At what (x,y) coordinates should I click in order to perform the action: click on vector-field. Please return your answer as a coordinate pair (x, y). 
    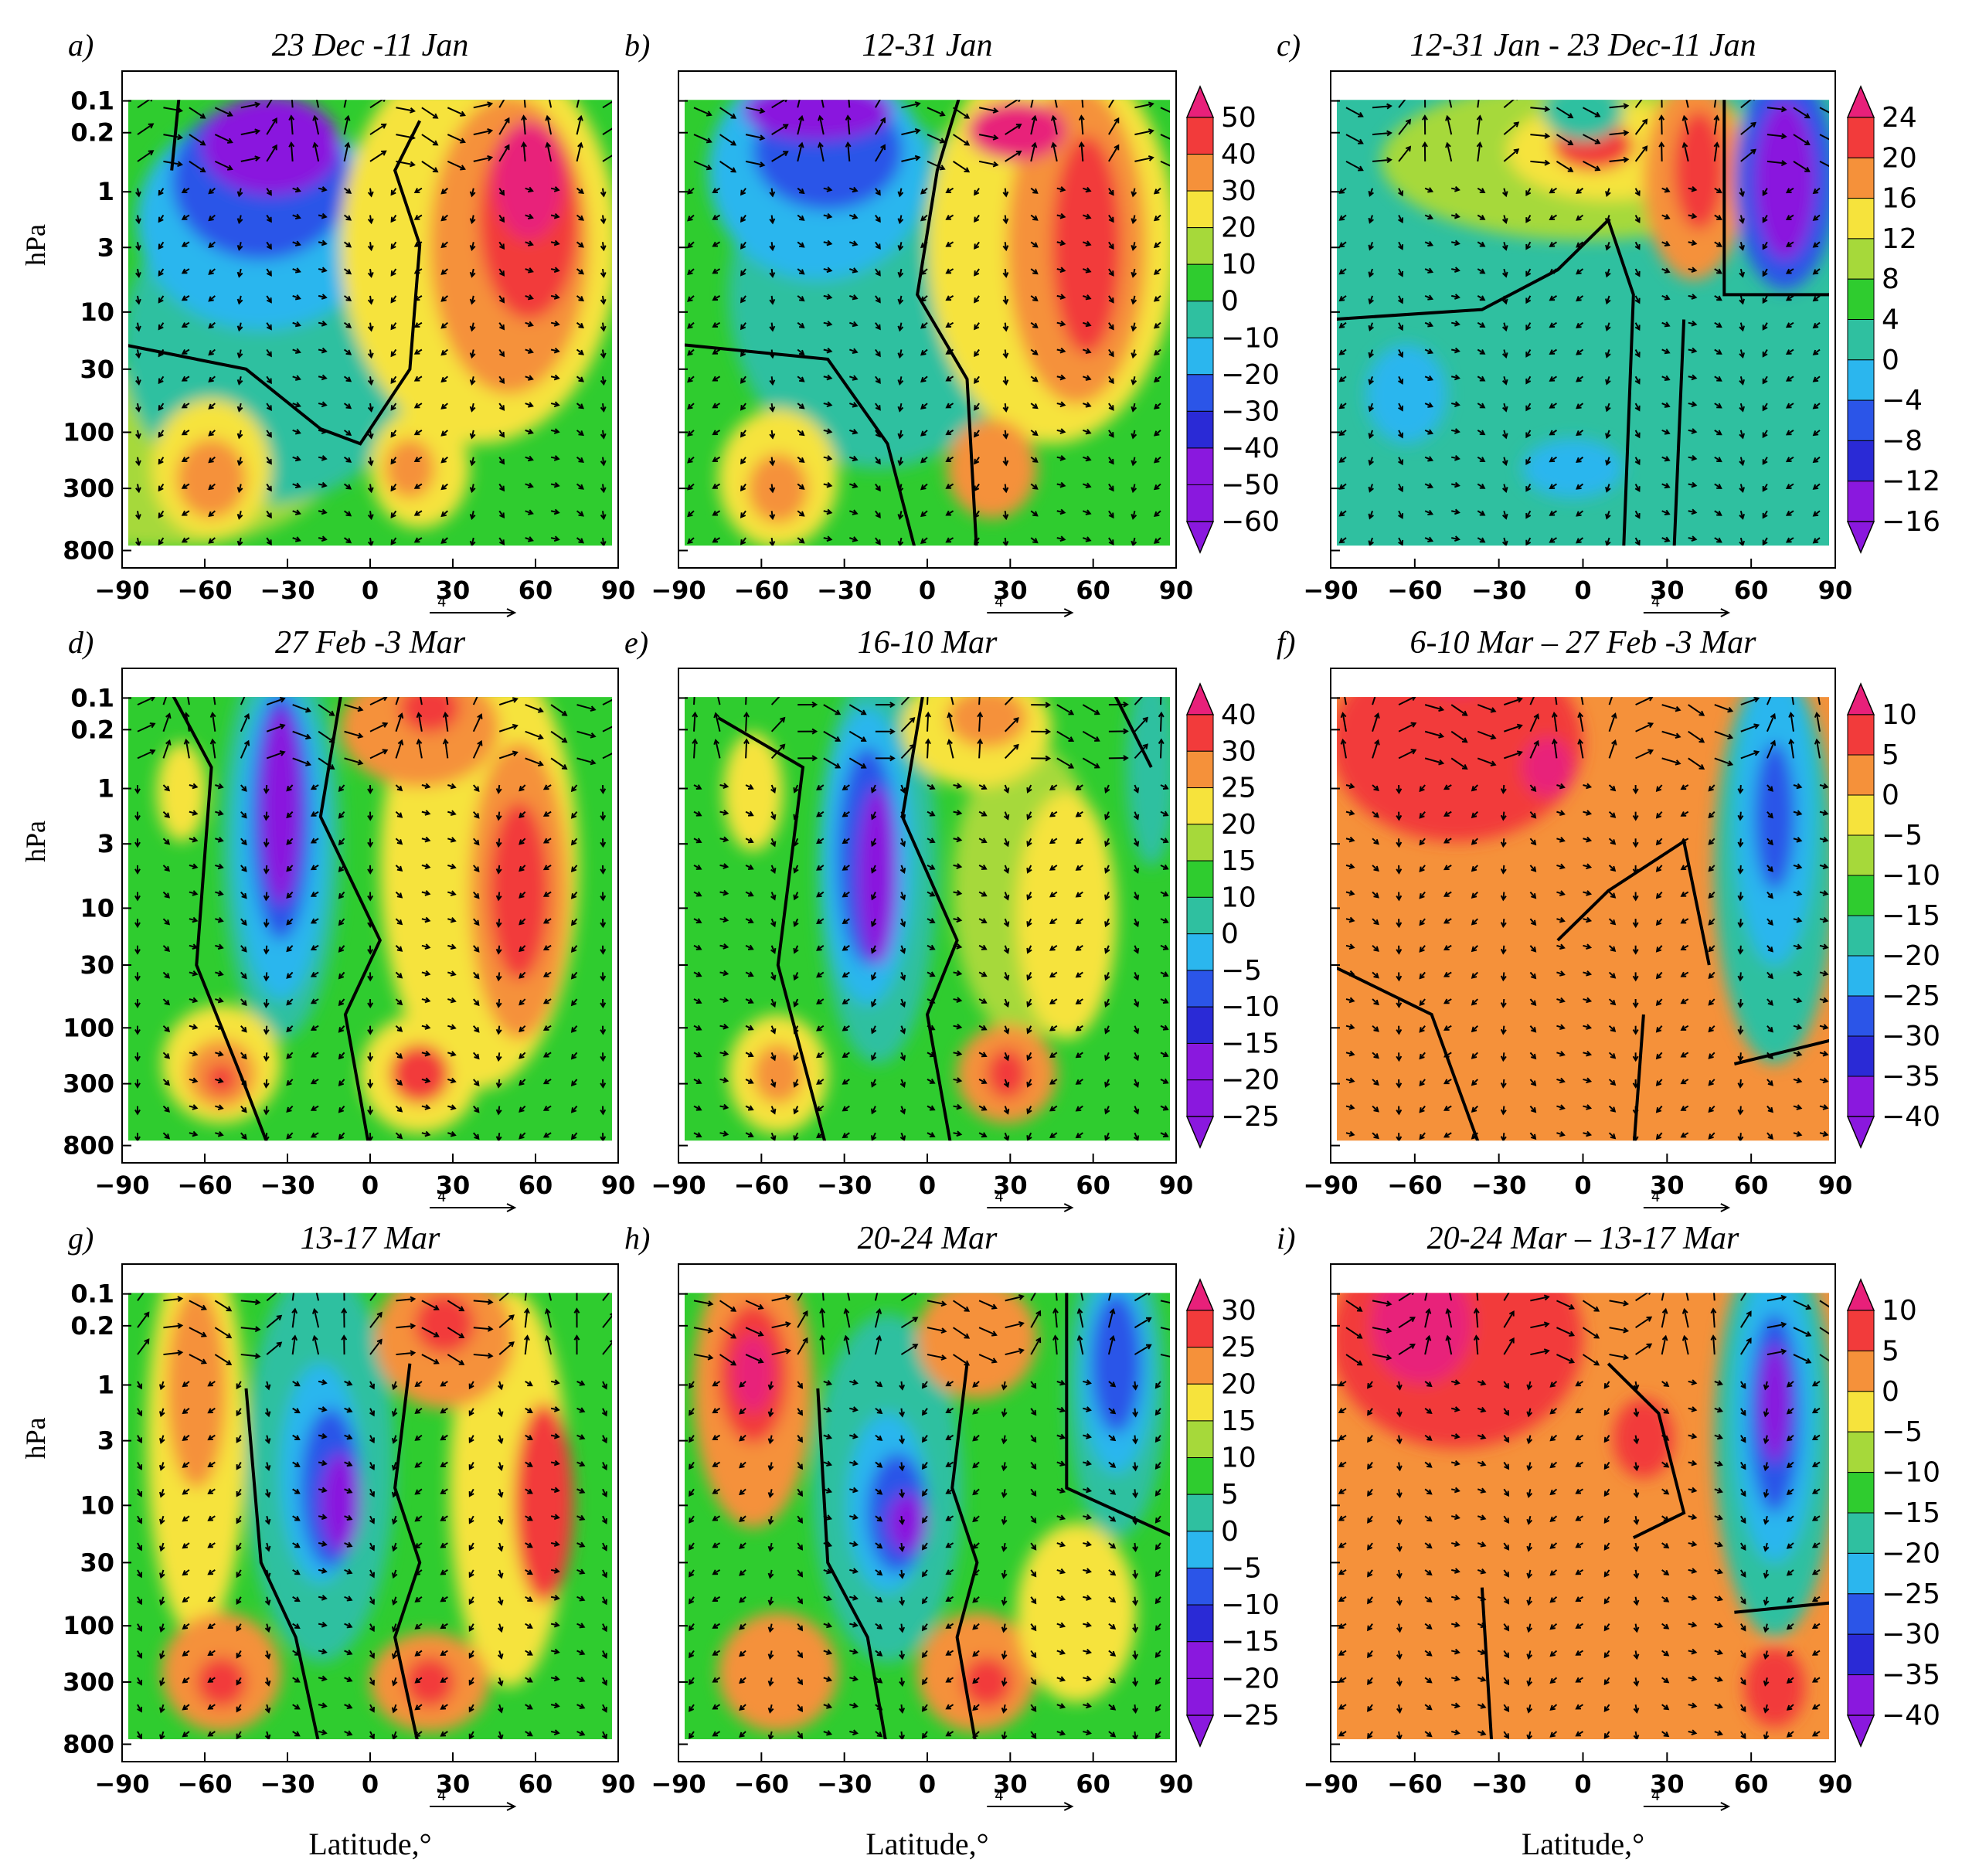
    Looking at the image, I should click on (928, 323).